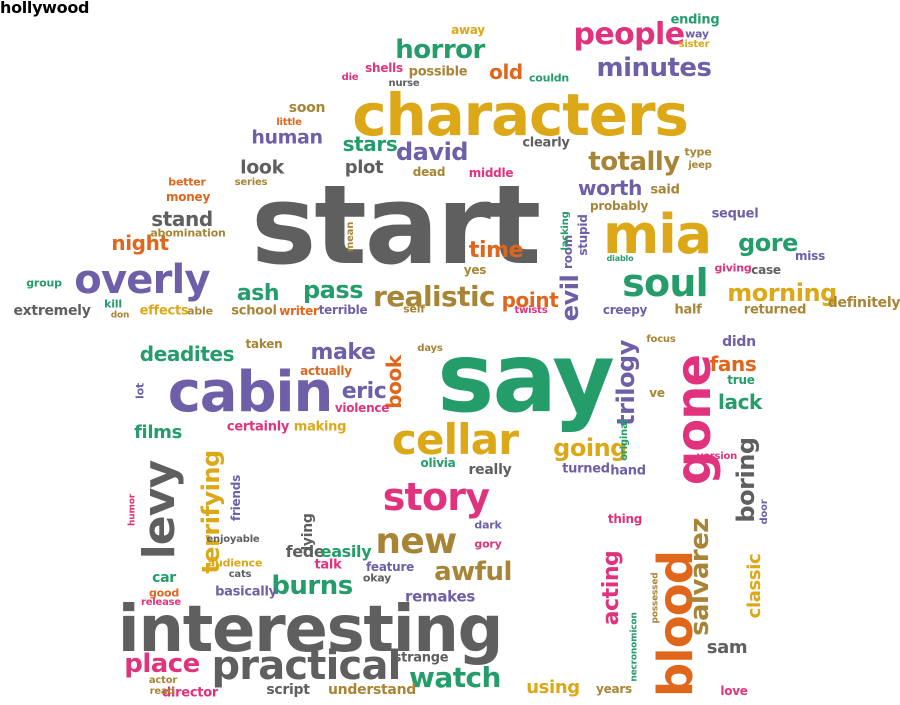 The height and width of the screenshot is (705, 900). What do you see at coordinates (468, 30) in the screenshot?
I see `word-away: away` at bounding box center [468, 30].